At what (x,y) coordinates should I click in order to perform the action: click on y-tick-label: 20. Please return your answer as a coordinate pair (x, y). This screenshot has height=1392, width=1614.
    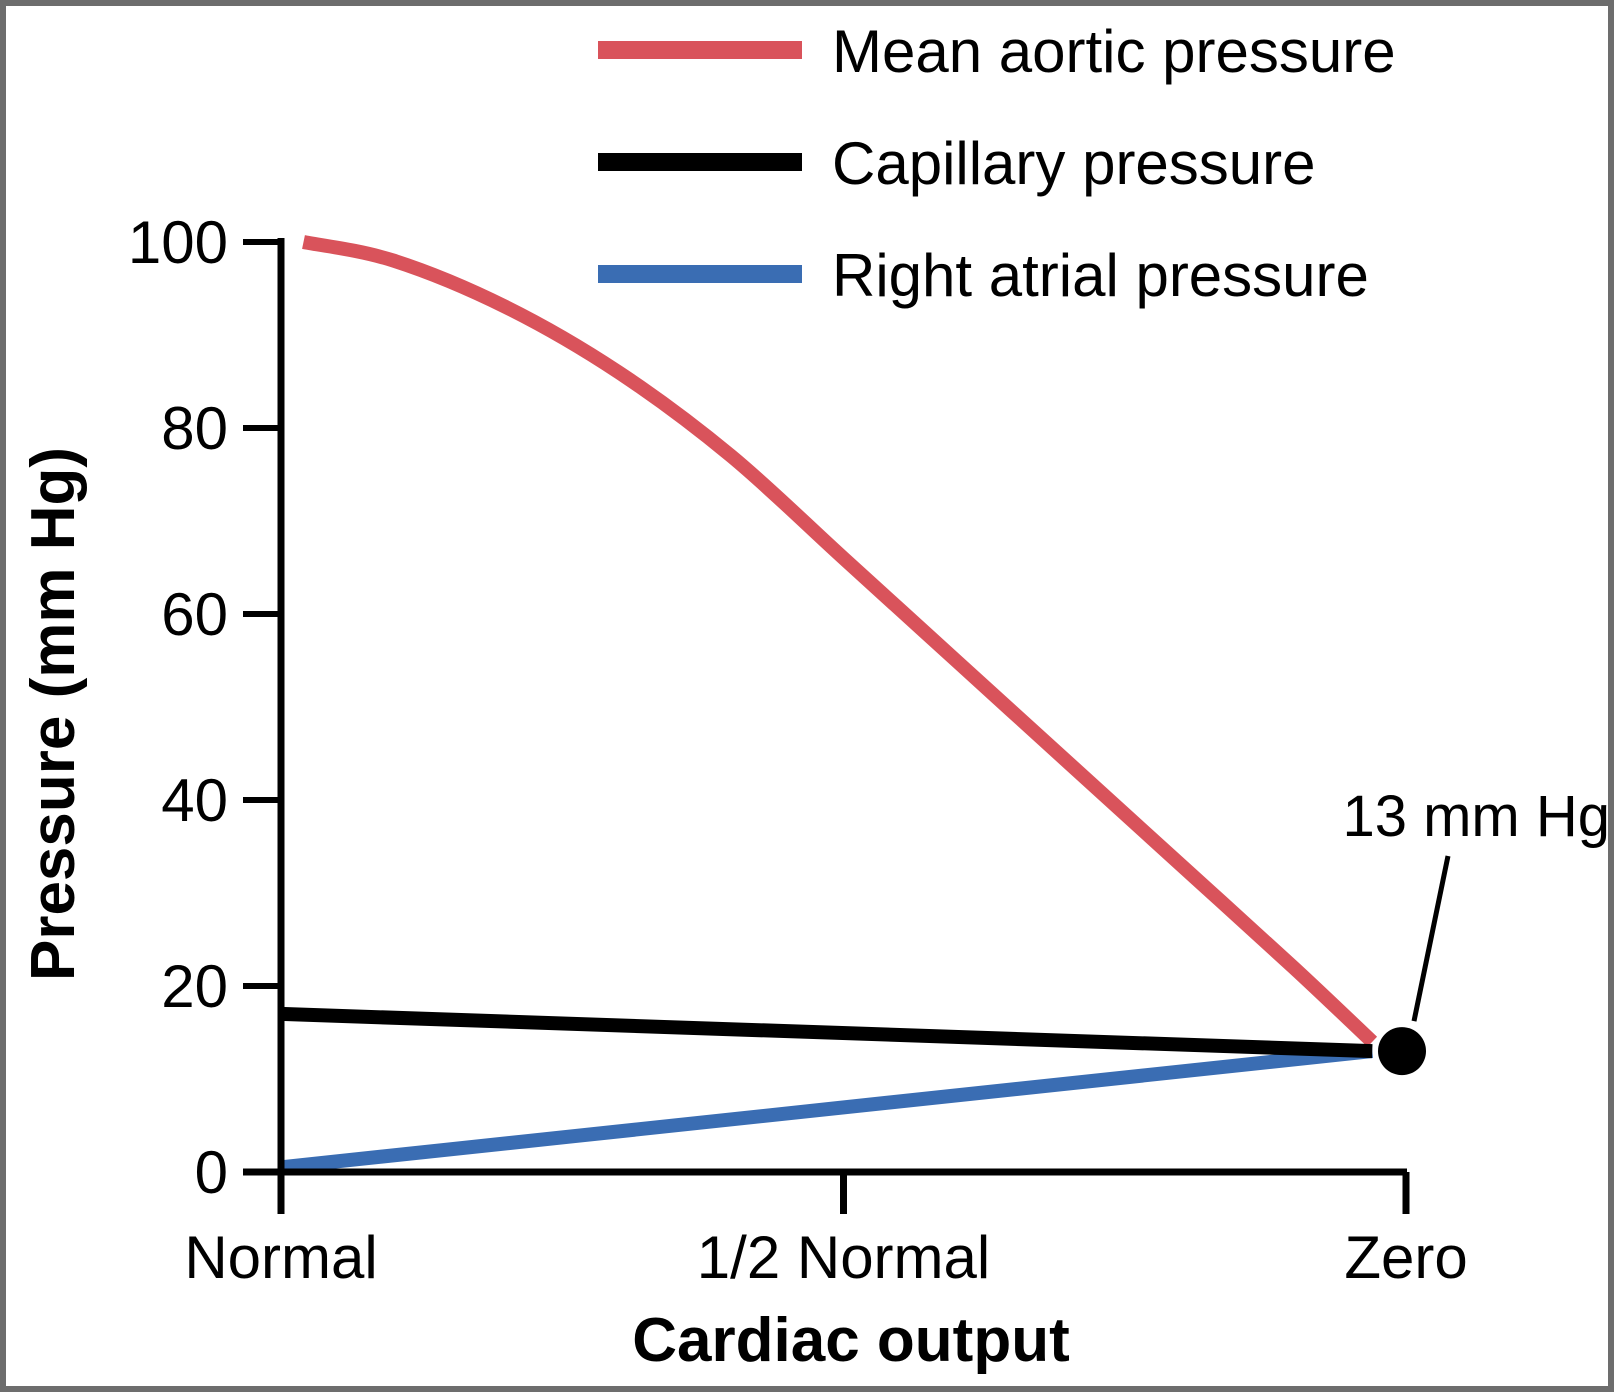
    Looking at the image, I should click on (194, 986).